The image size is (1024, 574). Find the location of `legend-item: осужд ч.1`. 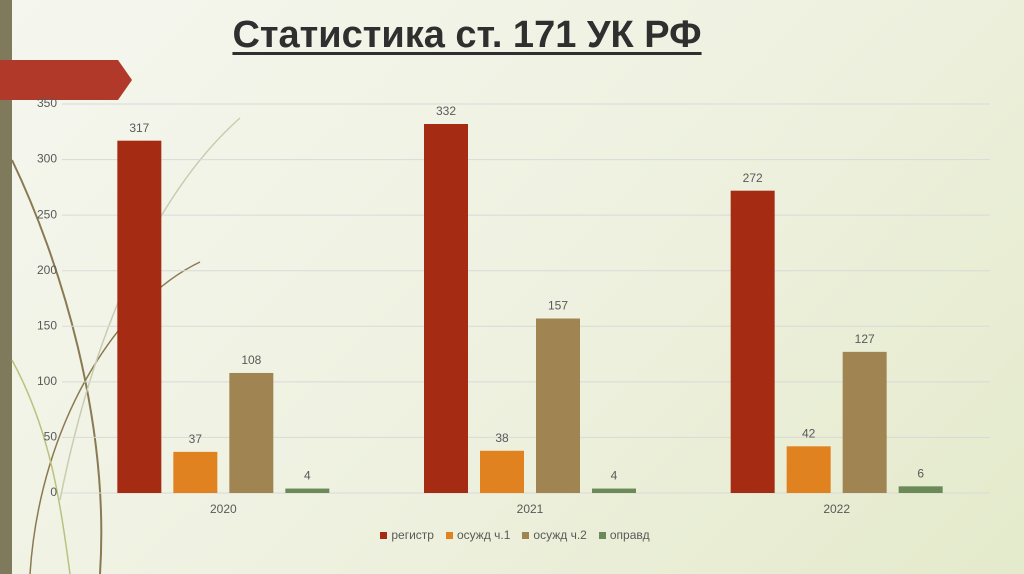

legend-item: осужд ч.1 is located at coordinates (478, 535).